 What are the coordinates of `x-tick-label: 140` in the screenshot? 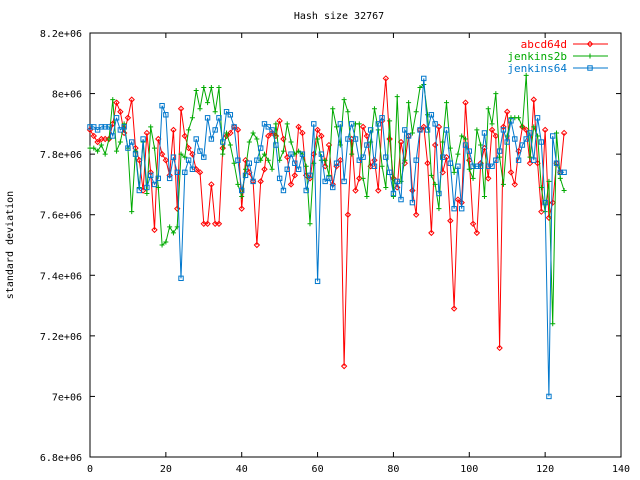 It's located at (621, 469).